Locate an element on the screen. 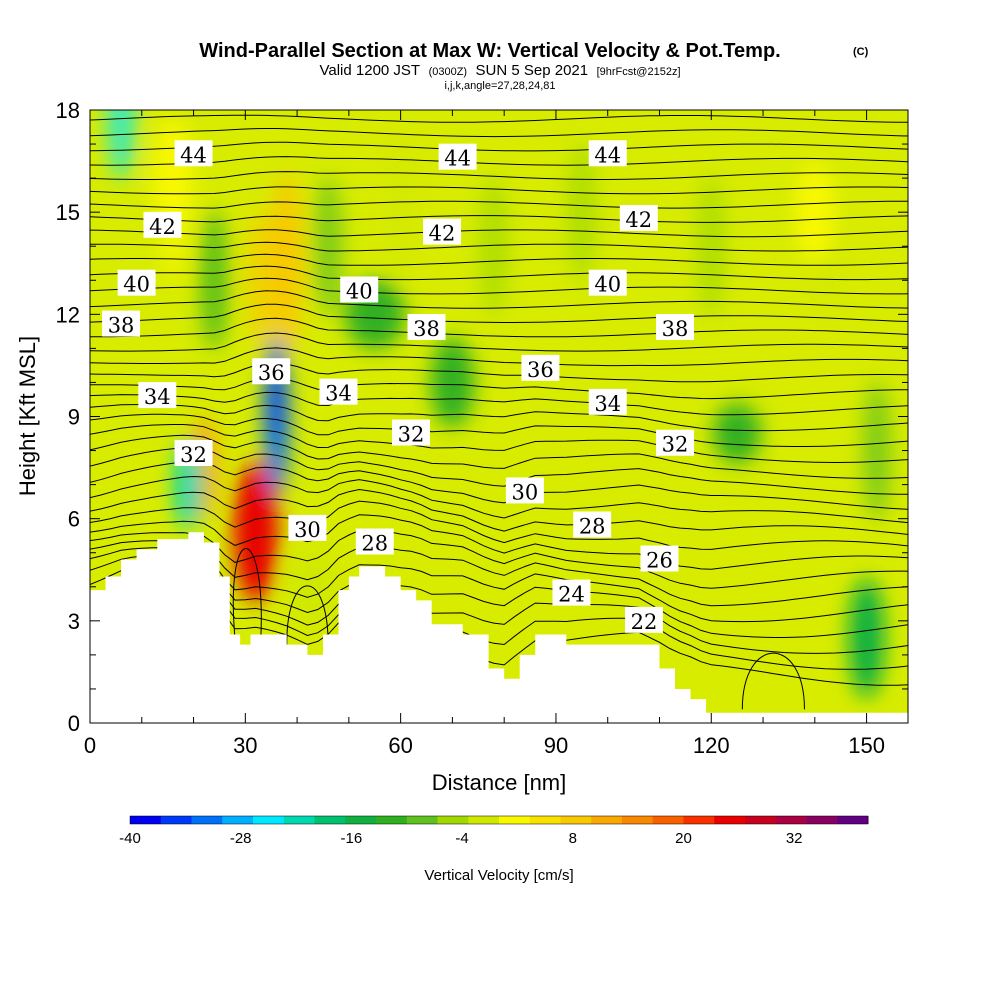 The image size is (1000, 1005). updraft-core is located at coordinates (255, 525).